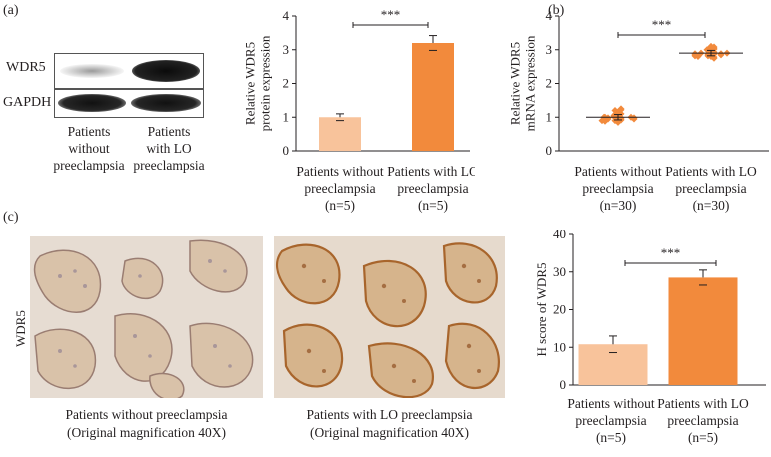 This screenshot has width=771, height=457. Describe the element at coordinates (27, 102) in the screenshot. I see `blot-label-gapdh: GAPDH` at that location.